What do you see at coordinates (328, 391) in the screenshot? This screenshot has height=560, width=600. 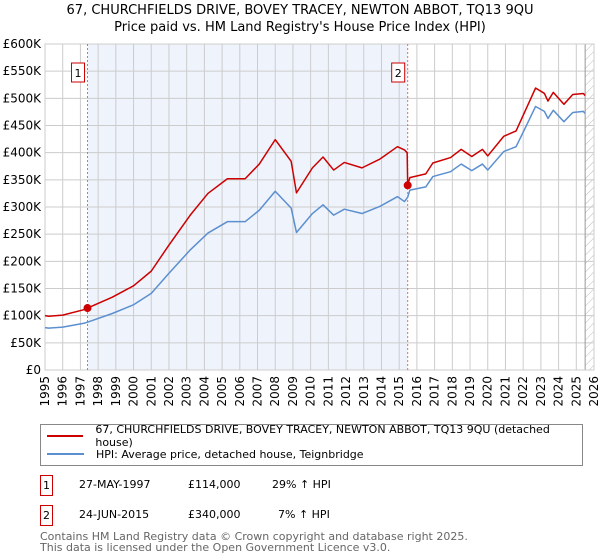 I see `x-tick-label: 2011` at bounding box center [328, 391].